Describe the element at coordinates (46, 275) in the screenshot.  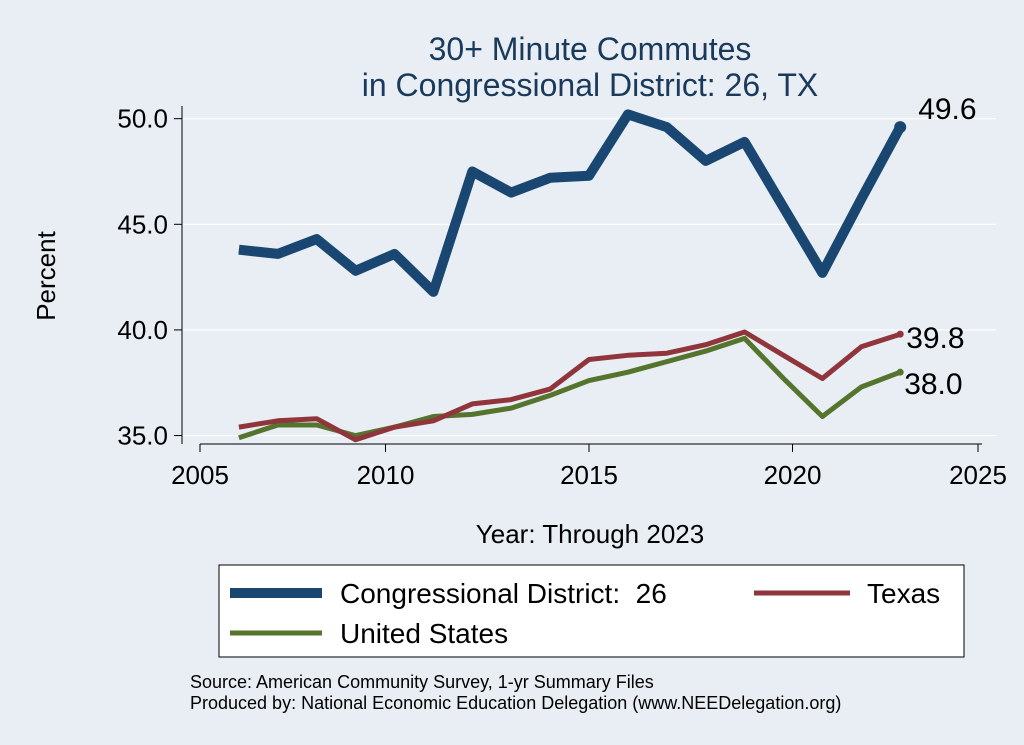
I see `y-axis-title: Percent` at that location.